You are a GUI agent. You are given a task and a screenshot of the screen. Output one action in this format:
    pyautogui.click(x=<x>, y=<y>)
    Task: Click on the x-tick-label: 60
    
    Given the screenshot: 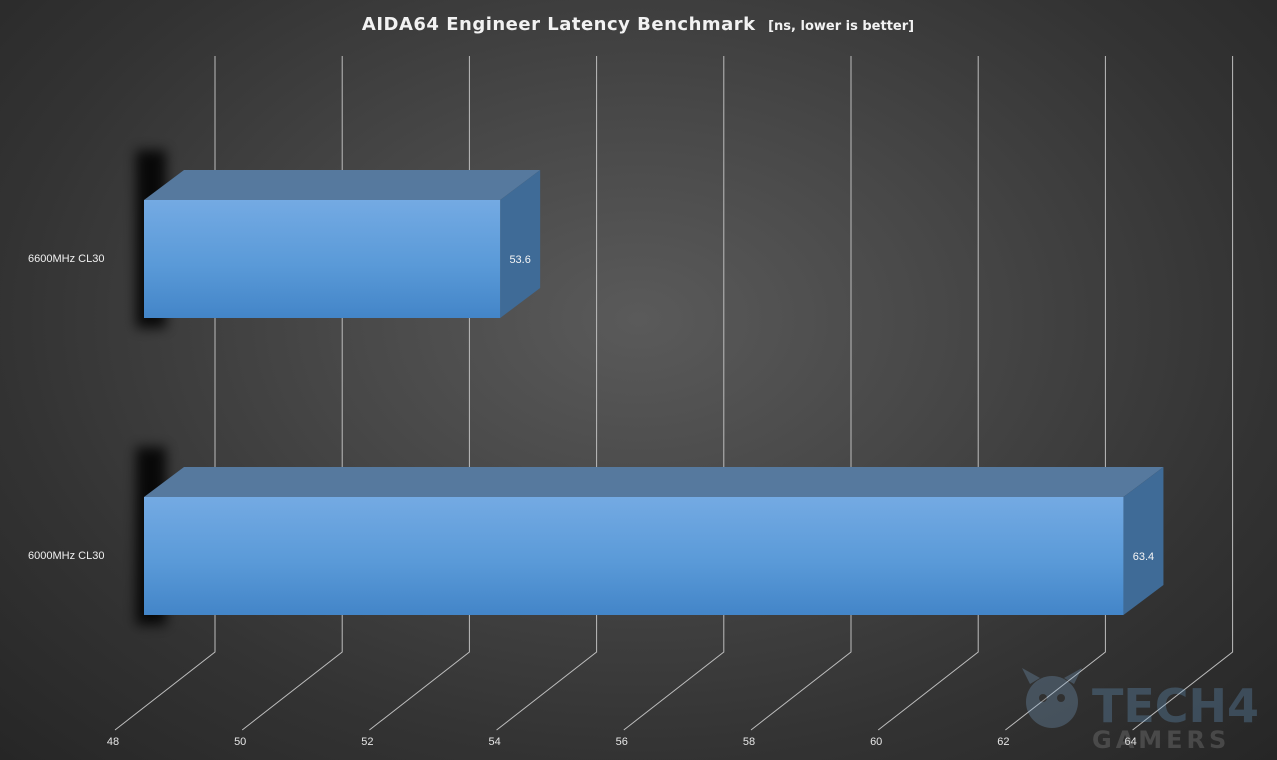 What is the action you would take?
    pyautogui.click(x=876, y=742)
    